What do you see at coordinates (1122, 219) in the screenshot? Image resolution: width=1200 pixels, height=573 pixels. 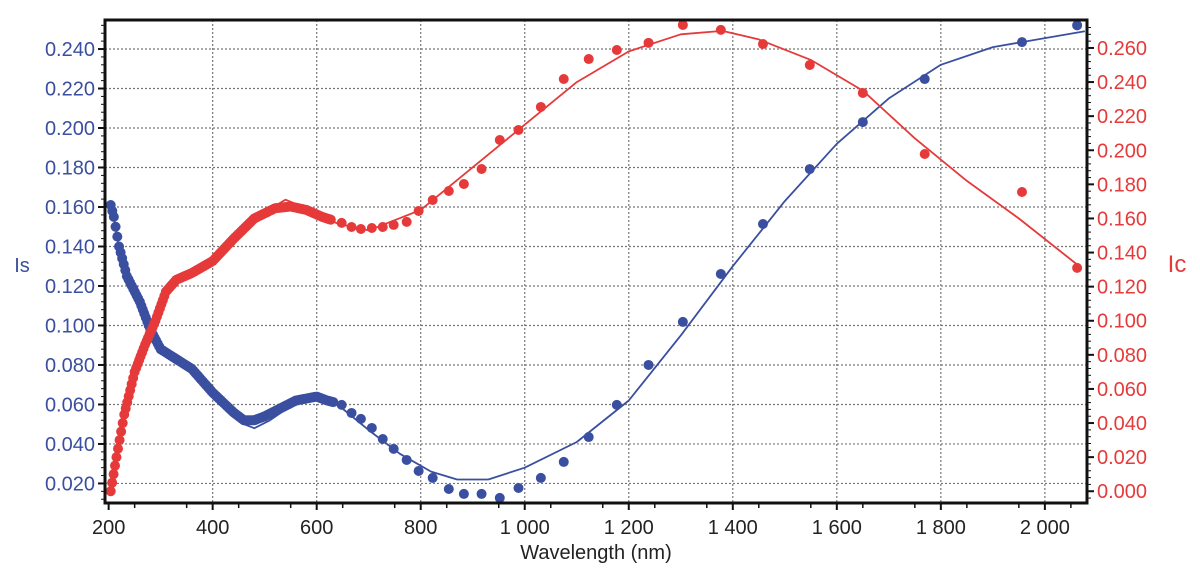 I see `y-right-tick-label: 0.160` at bounding box center [1122, 219].